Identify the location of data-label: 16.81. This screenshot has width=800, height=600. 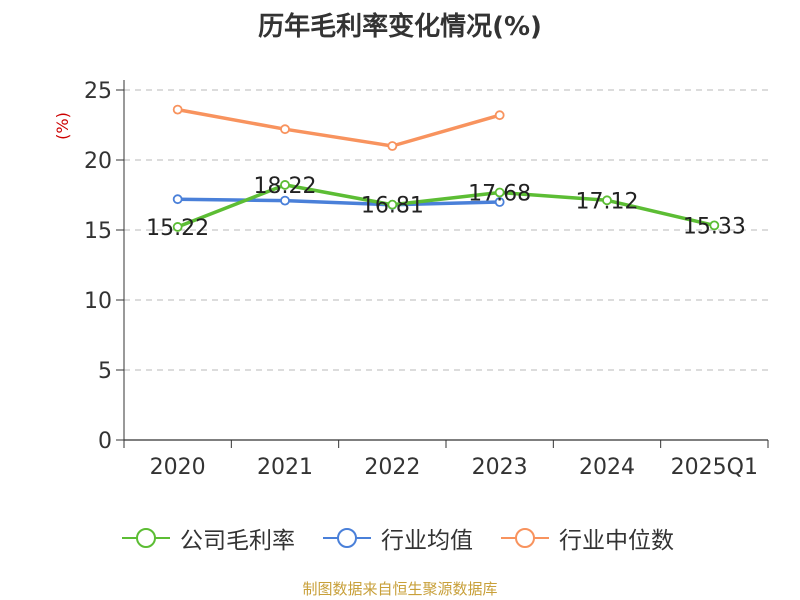
(392, 206).